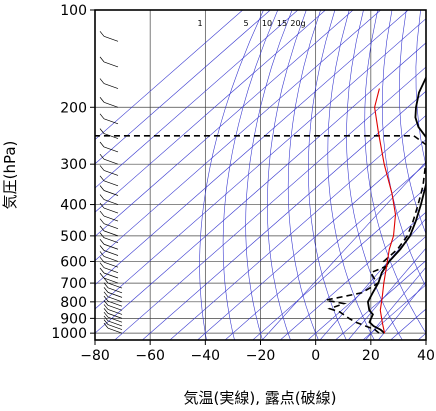 The image size is (436, 411). What do you see at coordinates (69, 334) in the screenshot?
I see `y-tick-label: 1000` at bounding box center [69, 334].